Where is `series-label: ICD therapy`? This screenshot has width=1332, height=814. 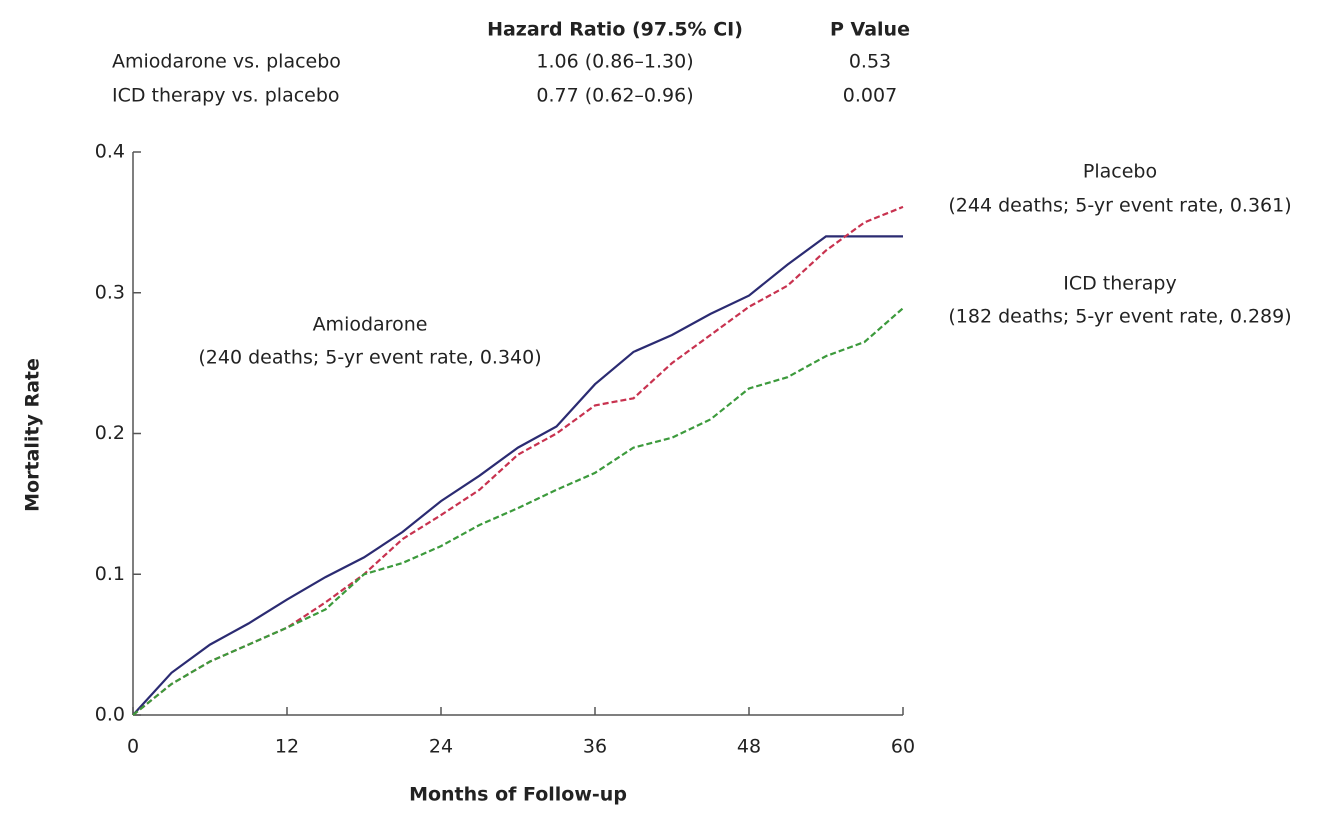
series-label: ICD therapy is located at coordinates (1119, 284).